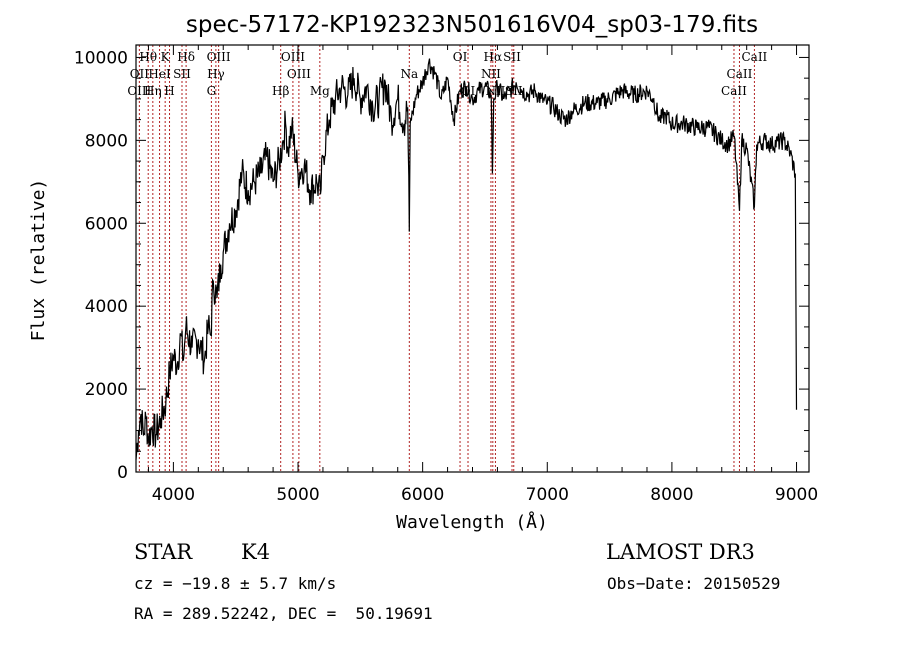 This screenshot has height=649, width=900. Describe the element at coordinates (106, 224) in the screenshot. I see `y-tick-label: 6000` at that location.